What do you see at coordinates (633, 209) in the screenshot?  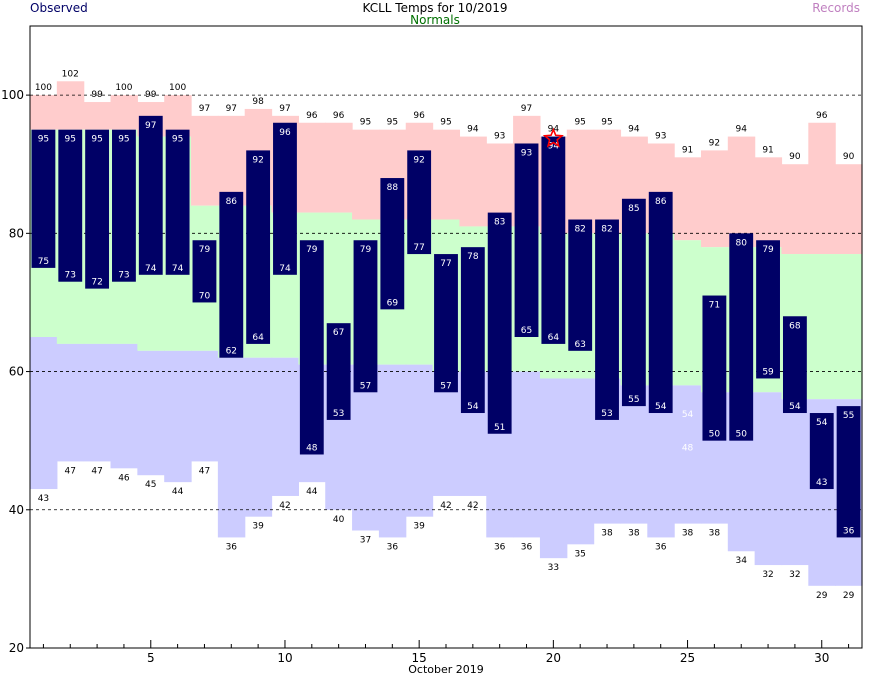 I see `observed-high-label: 85` at bounding box center [633, 209].